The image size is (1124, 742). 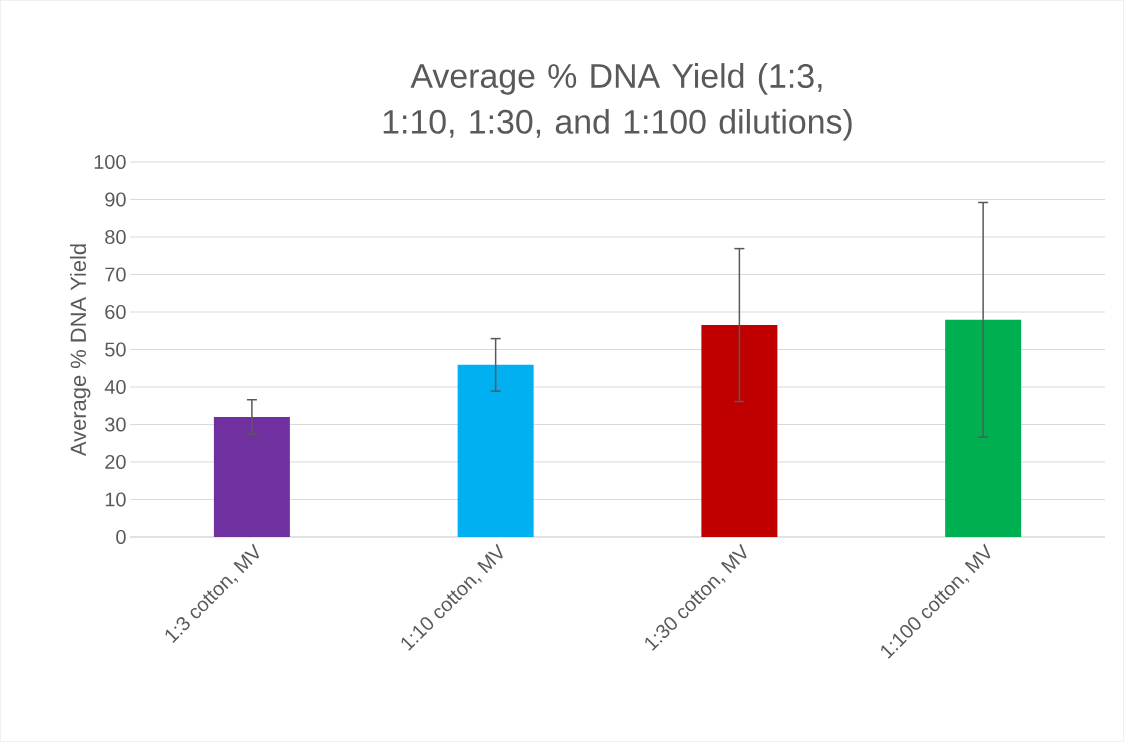 What do you see at coordinates (121, 537) in the screenshot?
I see `y-tick-label: 0` at bounding box center [121, 537].